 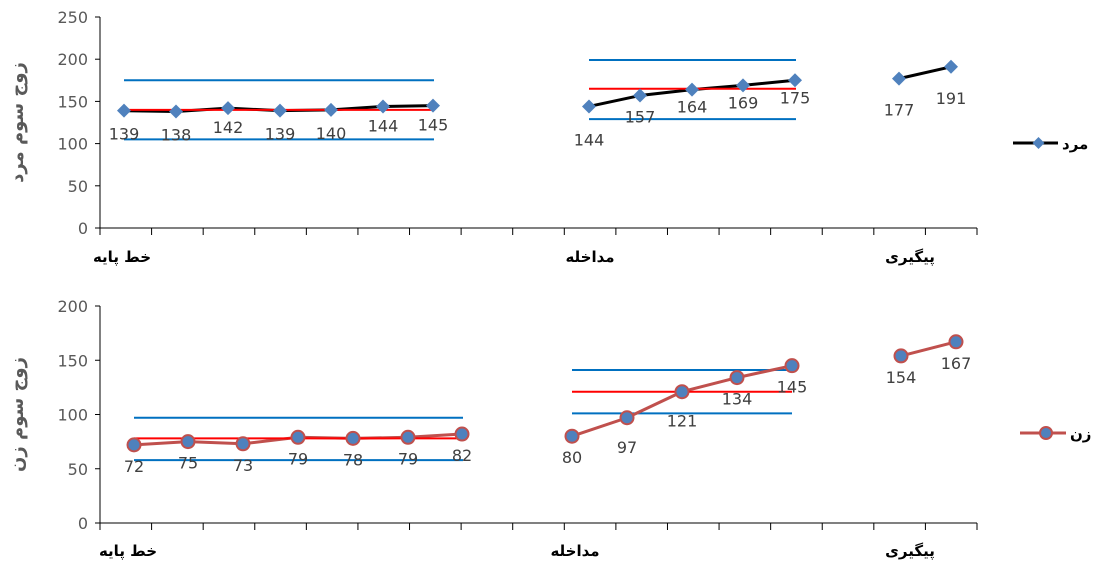 I want to click on y-tick-label: 250, so click(x=72, y=17).